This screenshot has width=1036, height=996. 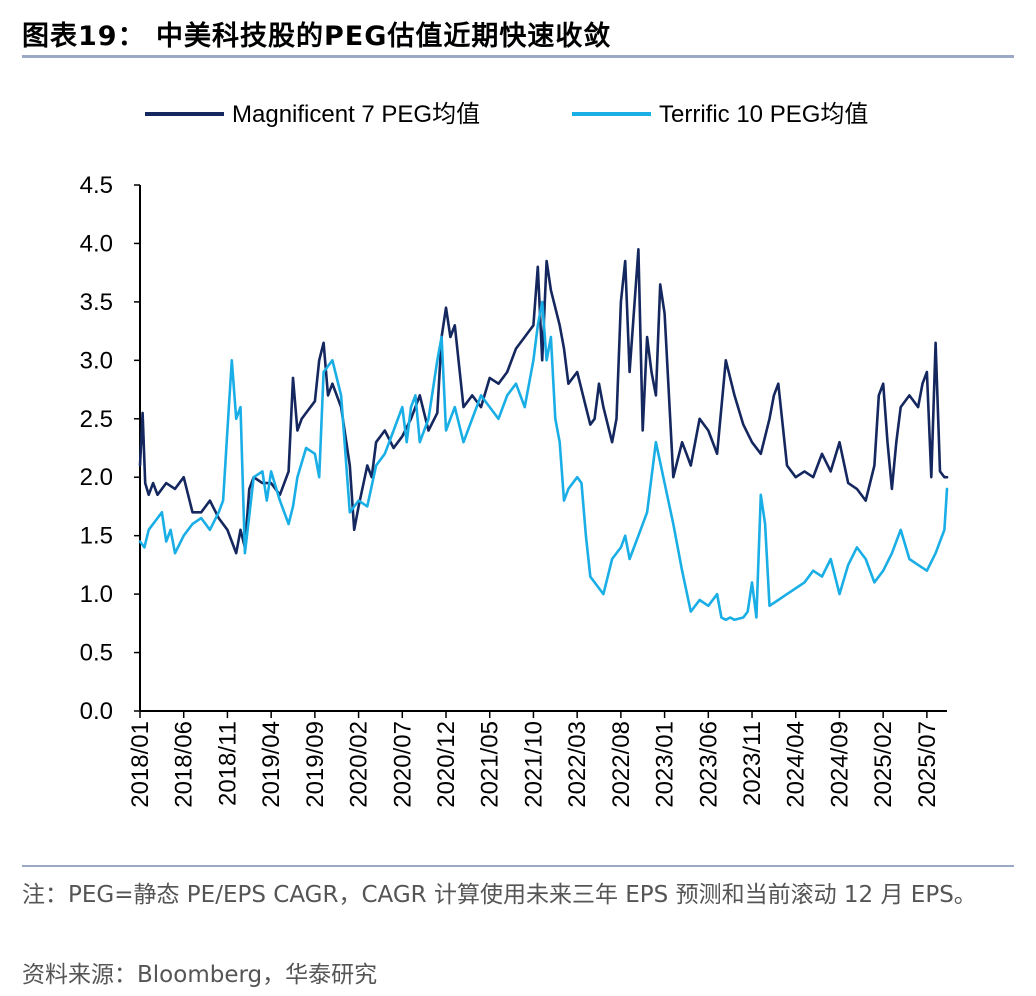 What do you see at coordinates (518, 866) in the screenshot?
I see `footer-rule` at bounding box center [518, 866].